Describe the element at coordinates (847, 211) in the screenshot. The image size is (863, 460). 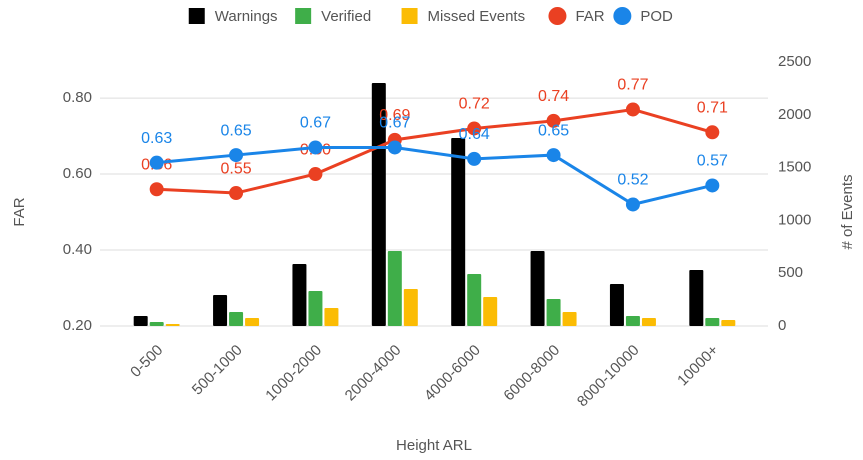
I see `y2-axis-title: # of Events` at that location.